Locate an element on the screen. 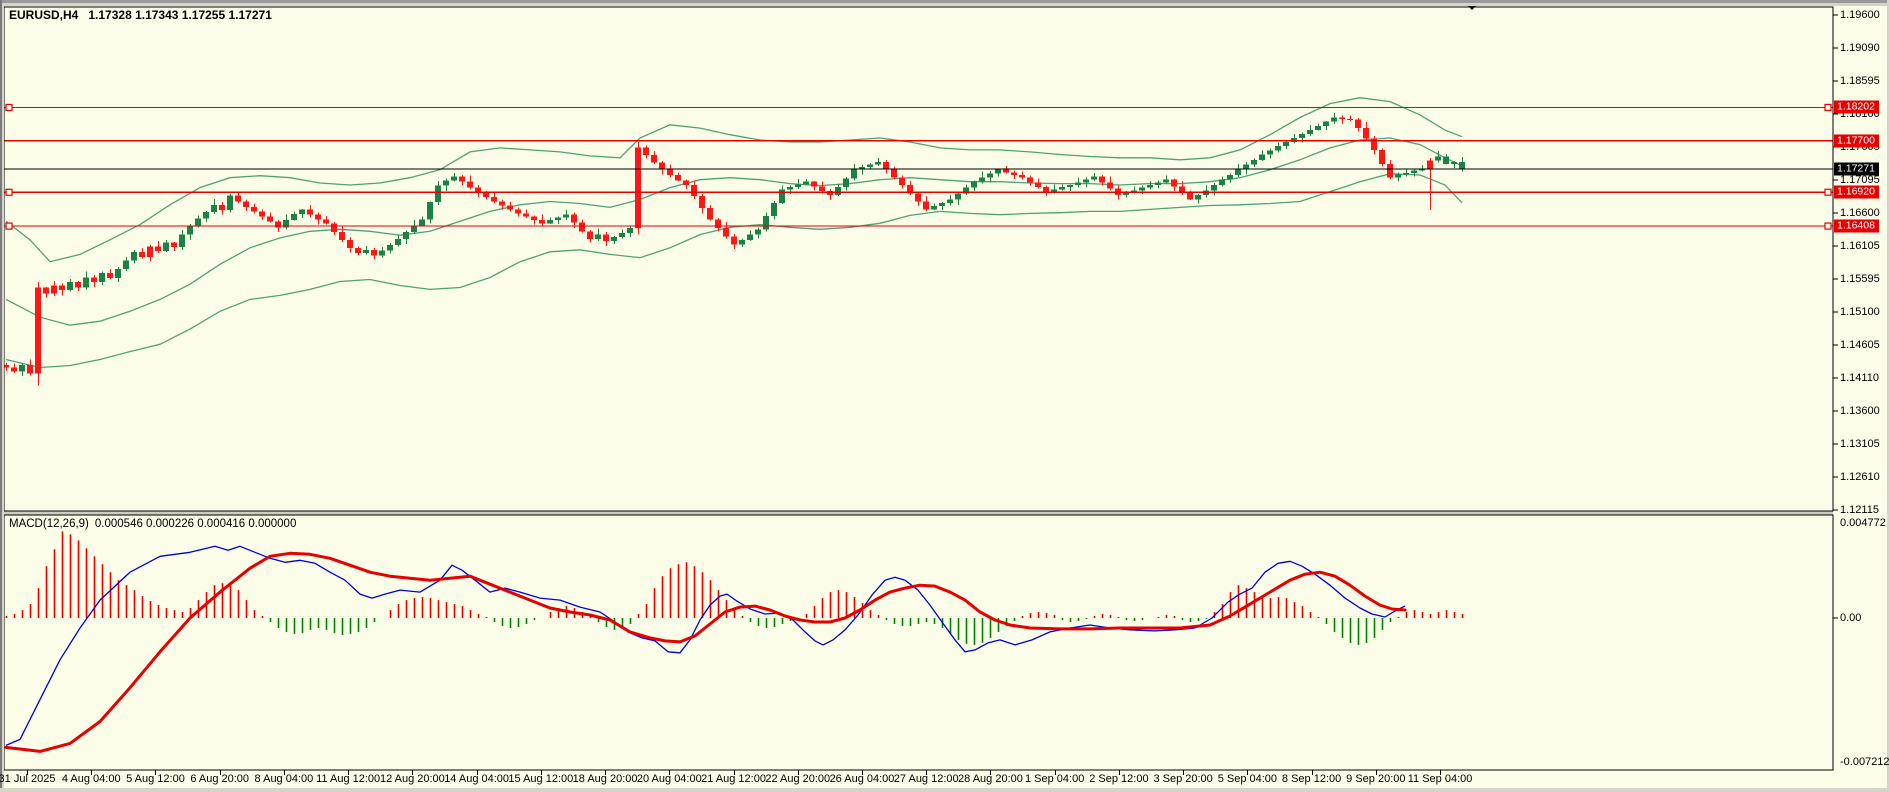 The image size is (1889, 792). time-axis-label: 11 Aug 12:00 is located at coordinates (348, 779).